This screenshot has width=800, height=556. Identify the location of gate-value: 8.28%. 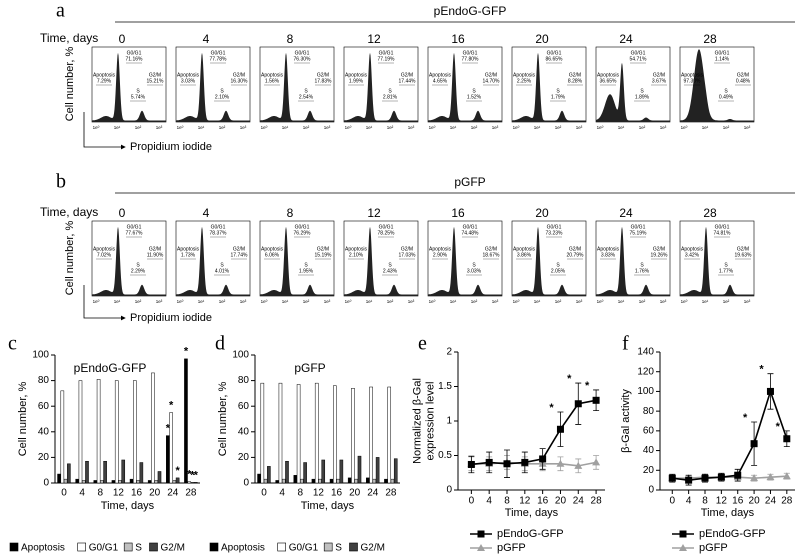
(575, 81).